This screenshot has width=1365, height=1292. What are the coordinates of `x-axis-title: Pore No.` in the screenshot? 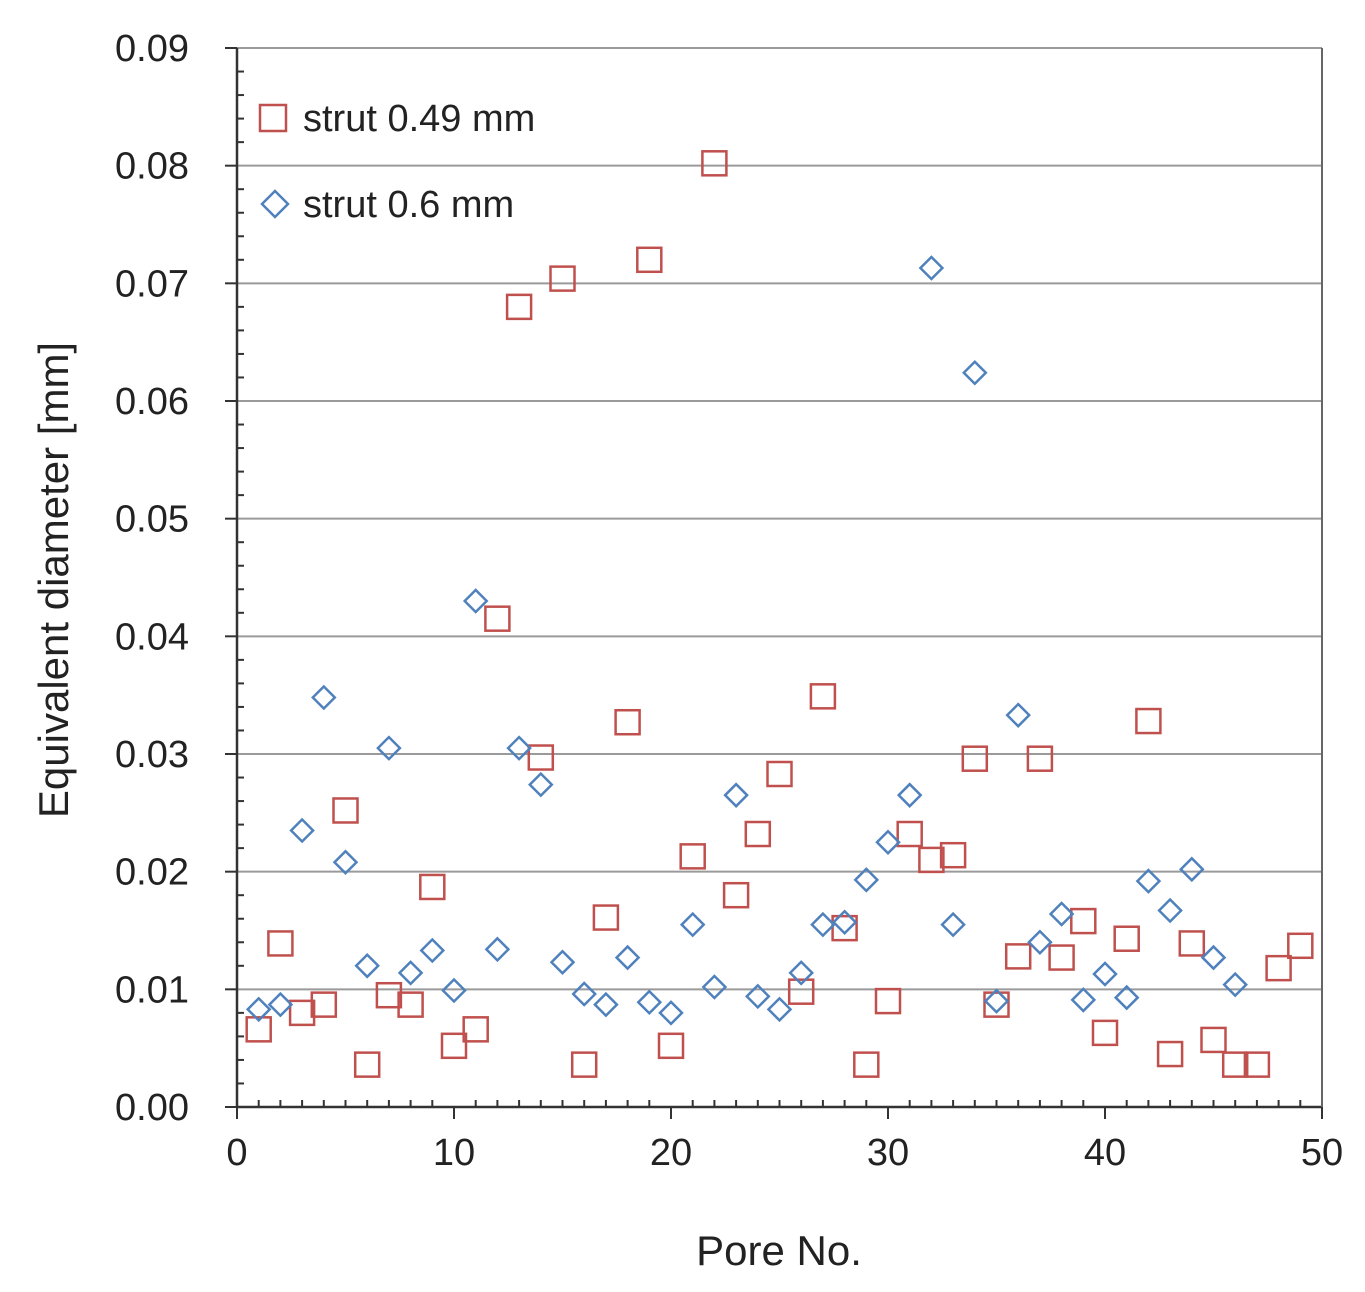 It's located at (779, 1250).